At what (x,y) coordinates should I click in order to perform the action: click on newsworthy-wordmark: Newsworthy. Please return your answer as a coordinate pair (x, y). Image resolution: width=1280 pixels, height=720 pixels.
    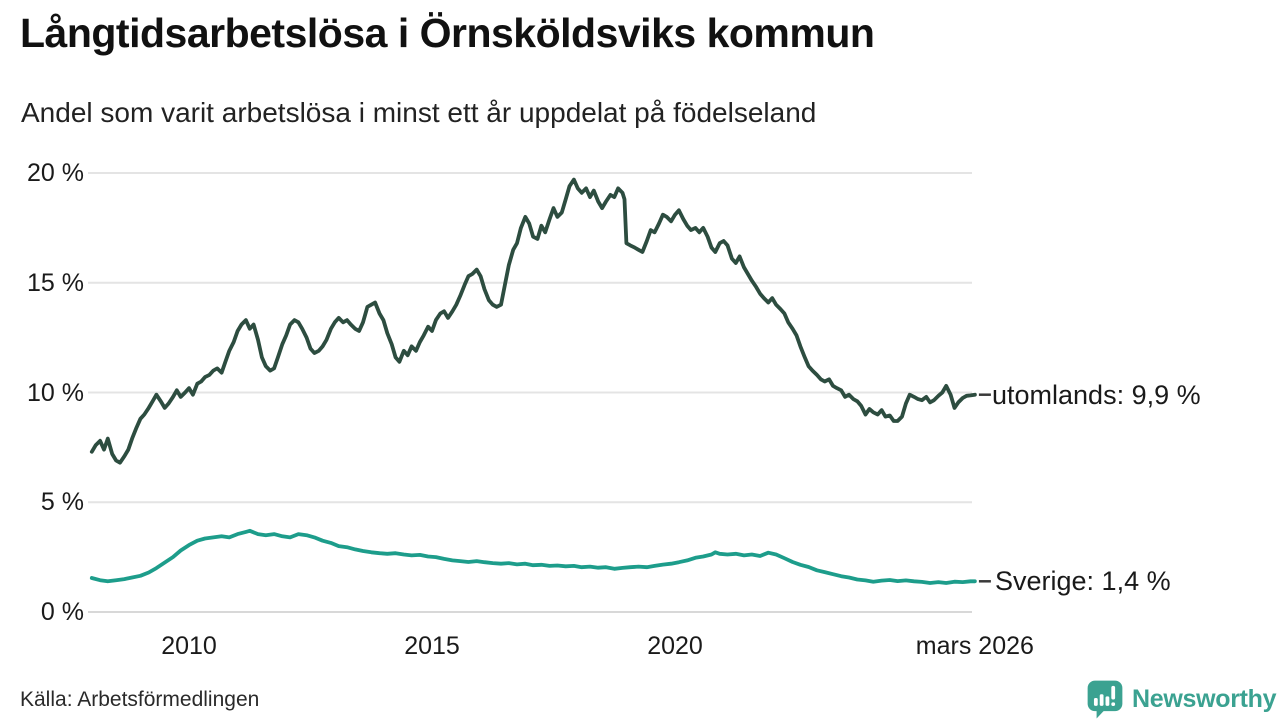
    Looking at the image, I should click on (1204, 698).